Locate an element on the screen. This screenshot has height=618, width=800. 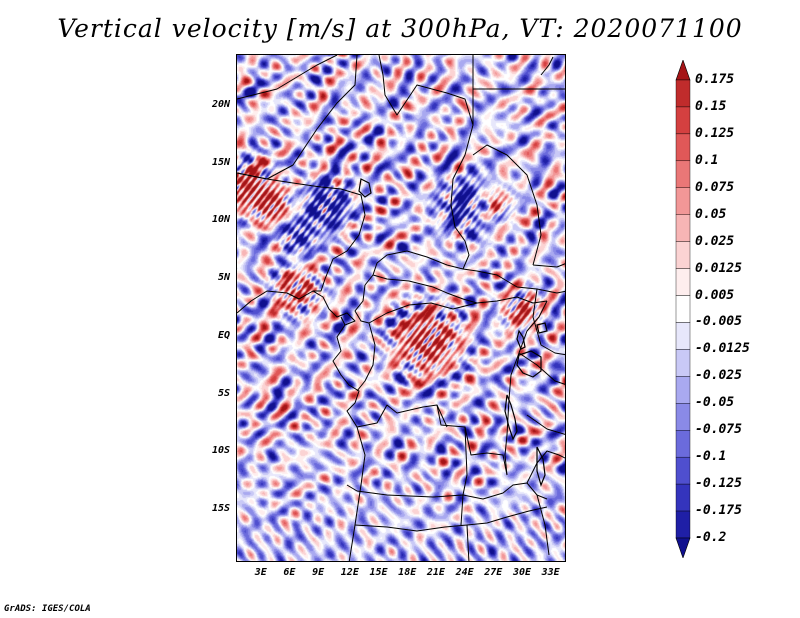
lake-tanganyika is located at coordinates (511, 417).